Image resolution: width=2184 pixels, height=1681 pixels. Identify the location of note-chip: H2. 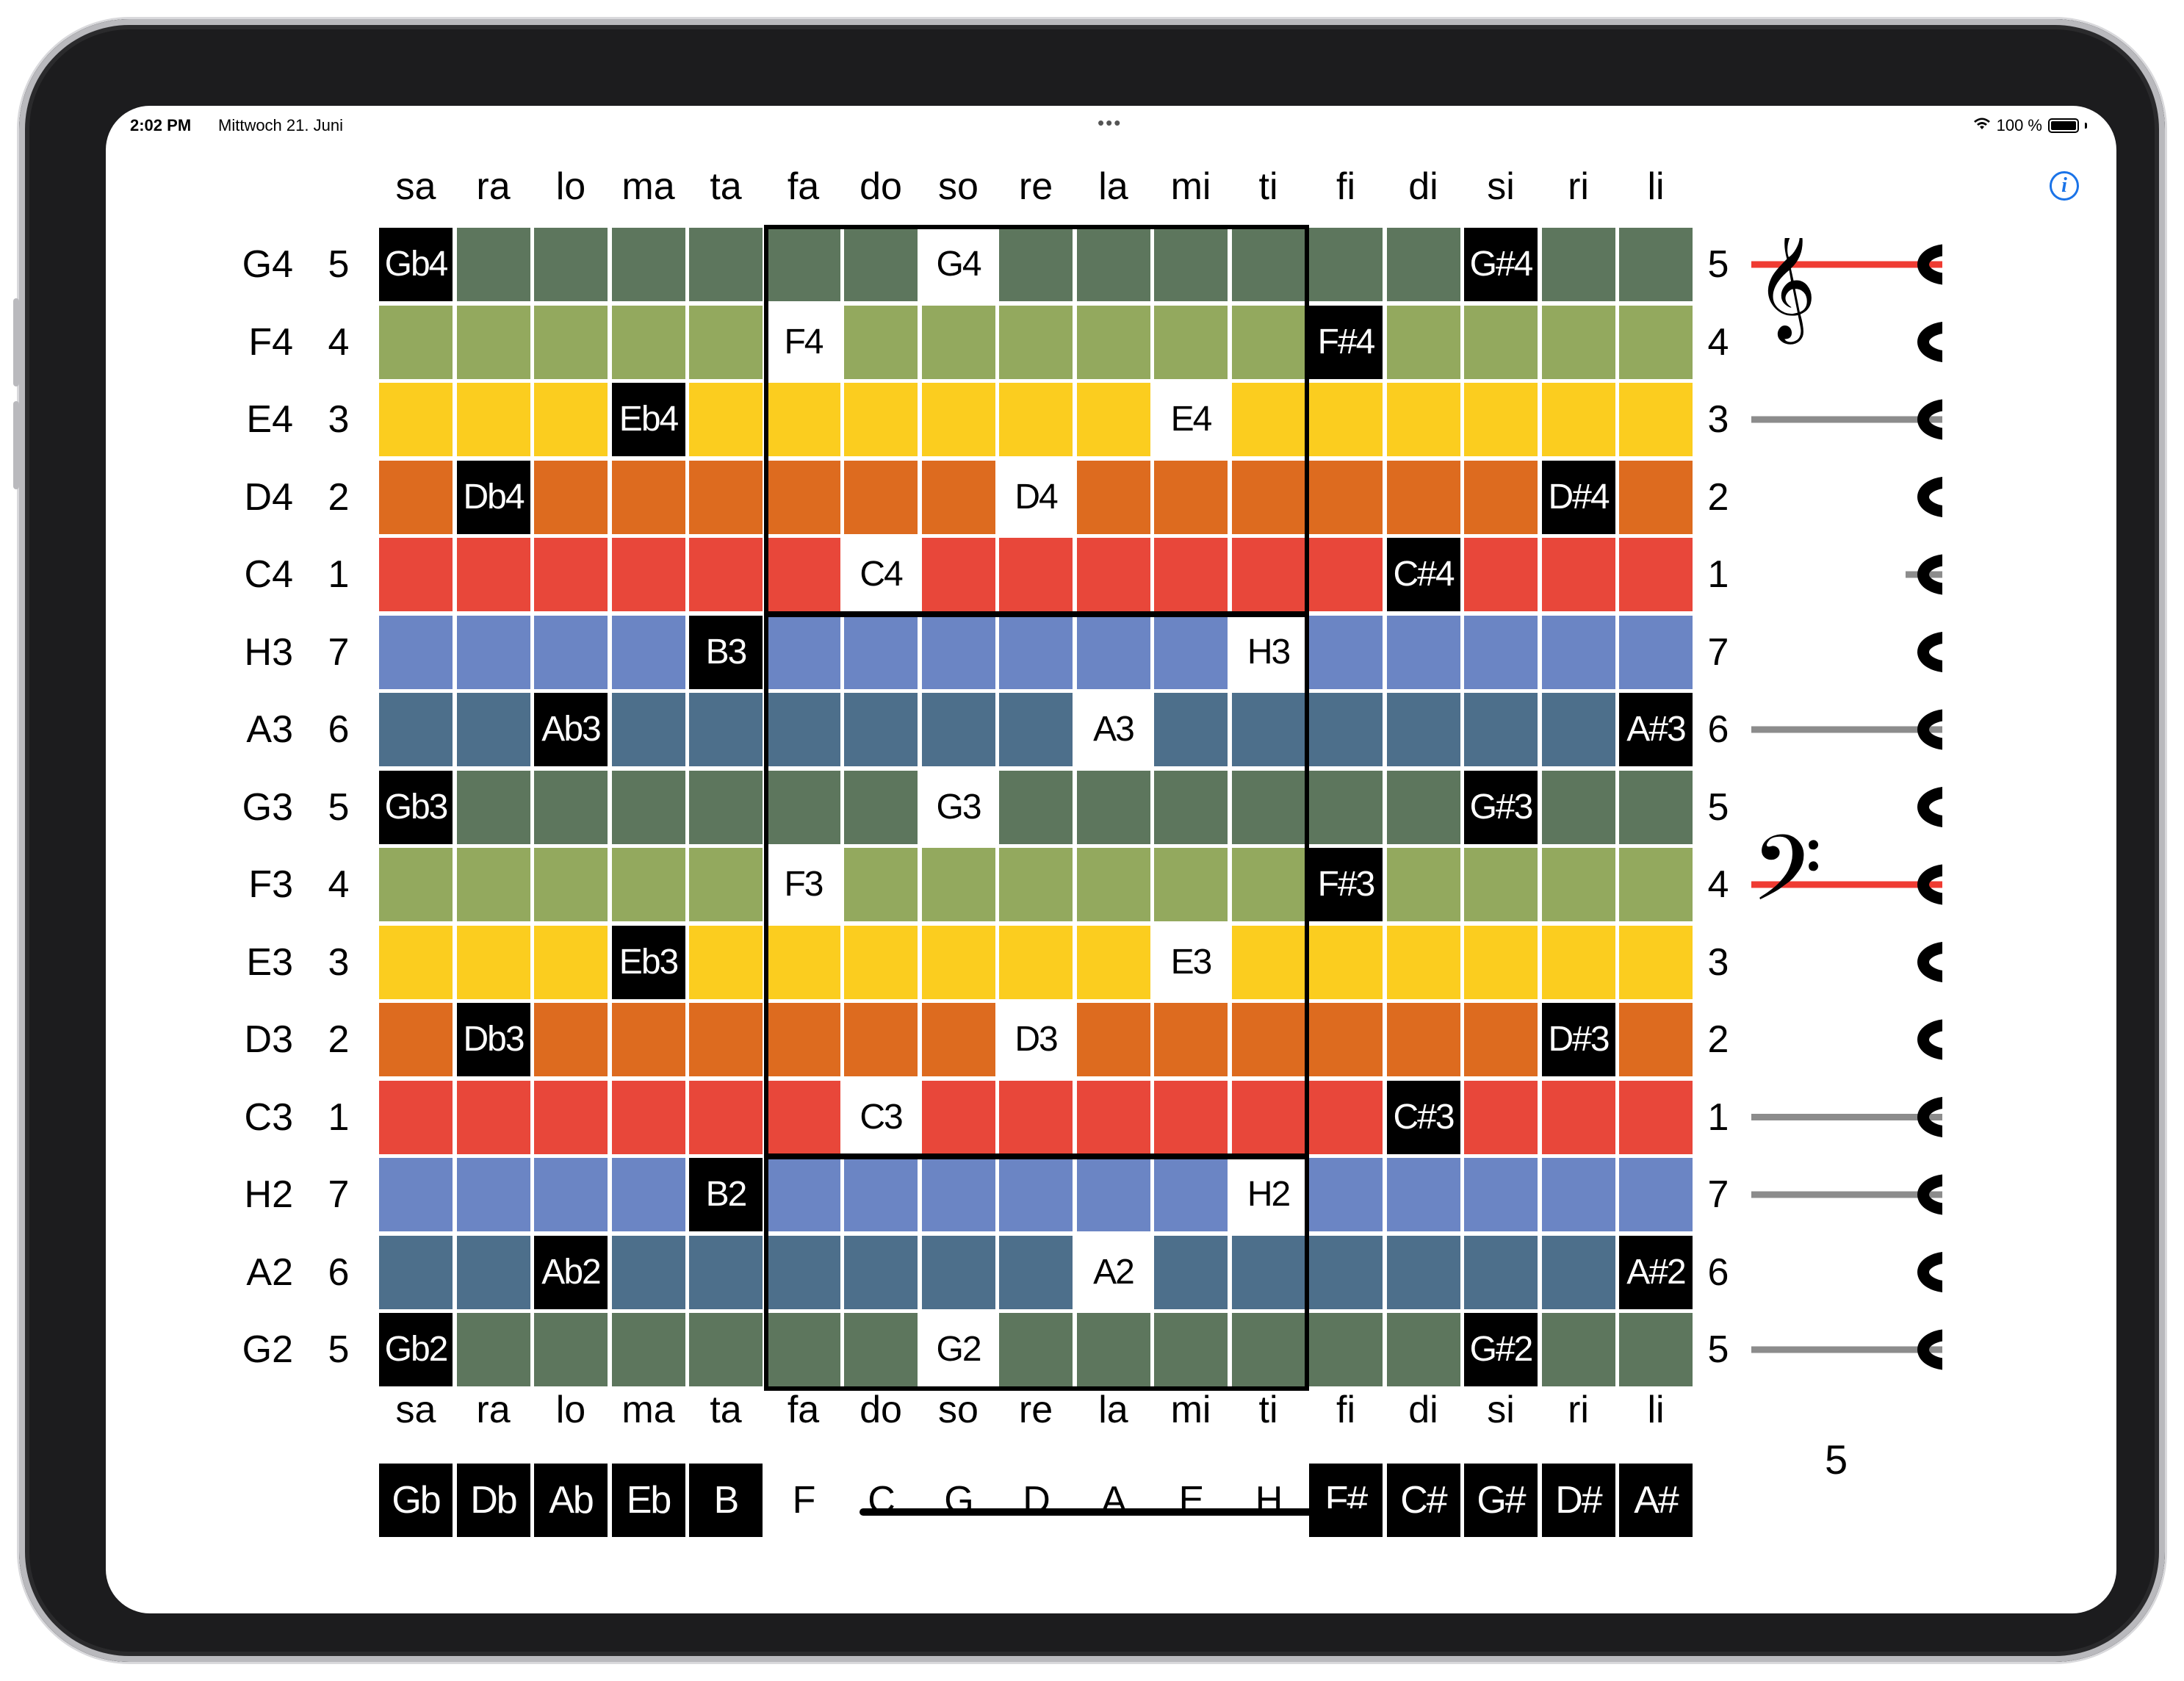
(1268, 1194).